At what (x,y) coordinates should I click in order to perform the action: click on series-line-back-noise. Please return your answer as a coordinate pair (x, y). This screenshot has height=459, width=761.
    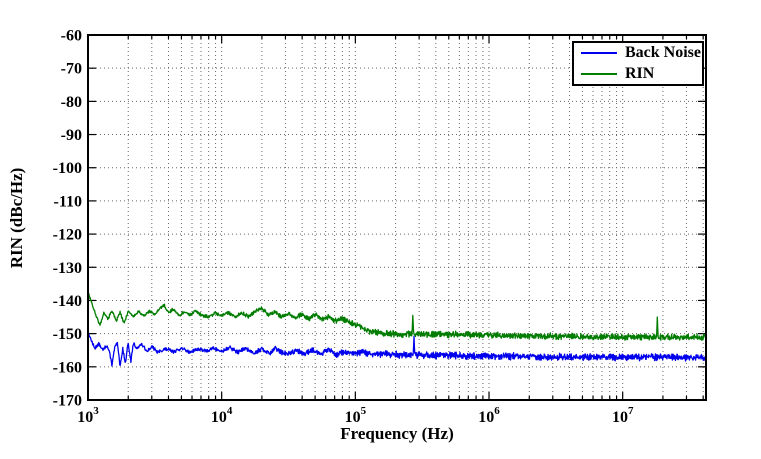
    Looking at the image, I should click on (397, 349).